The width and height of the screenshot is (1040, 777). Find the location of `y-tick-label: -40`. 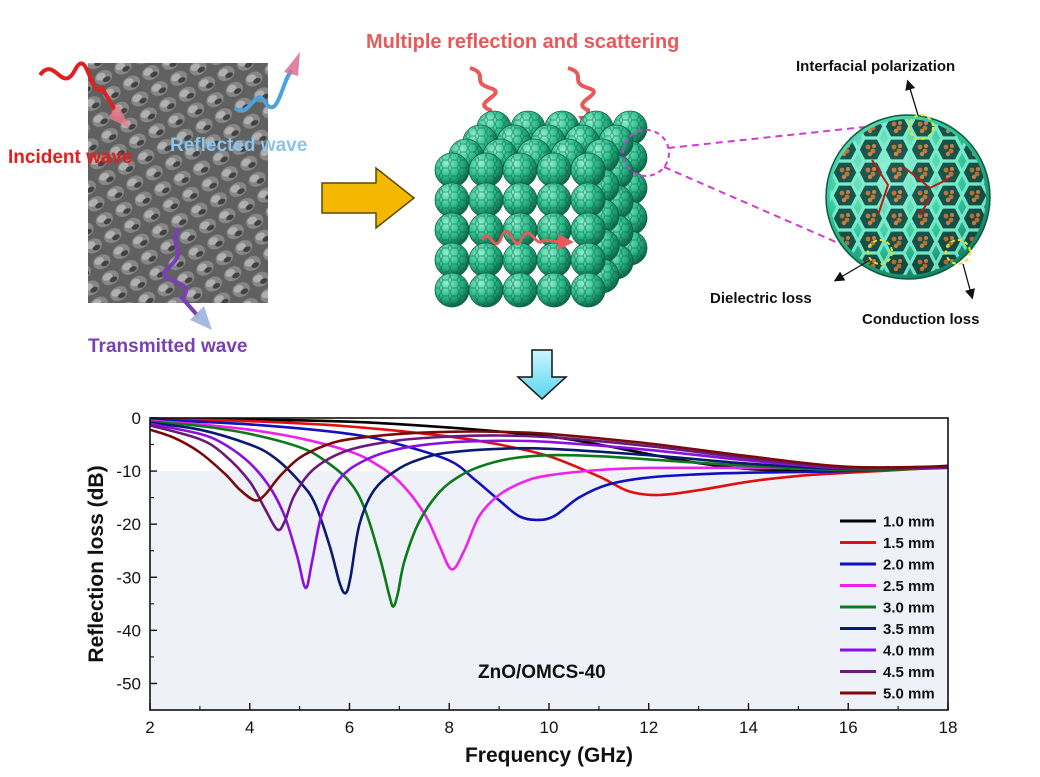

y-tick-label: -40 is located at coordinates (128, 630).